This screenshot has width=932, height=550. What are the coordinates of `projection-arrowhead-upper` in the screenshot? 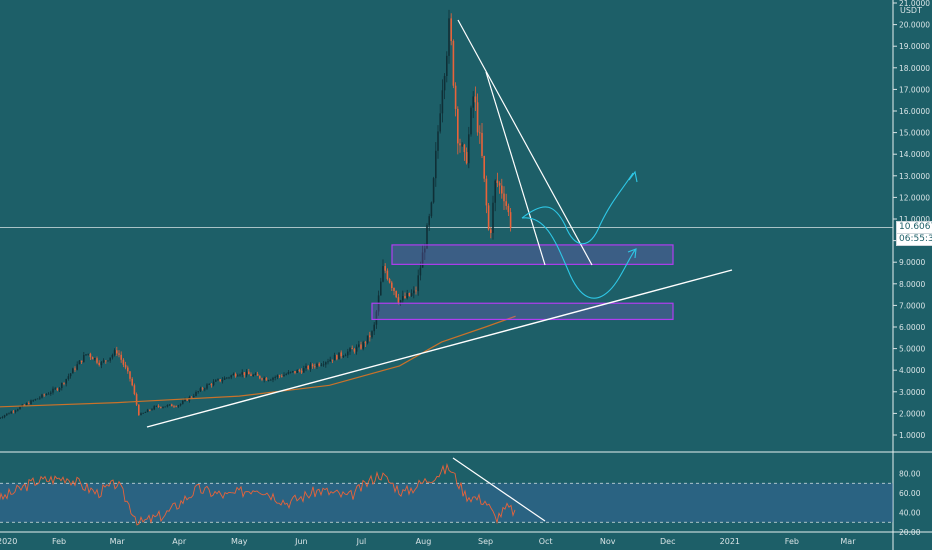 It's located at (633, 176).